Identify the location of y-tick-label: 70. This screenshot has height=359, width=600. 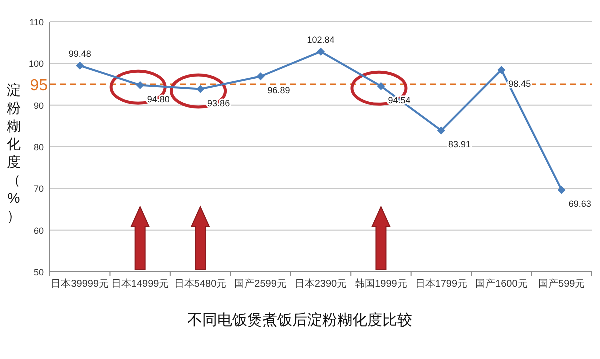
(39, 189).